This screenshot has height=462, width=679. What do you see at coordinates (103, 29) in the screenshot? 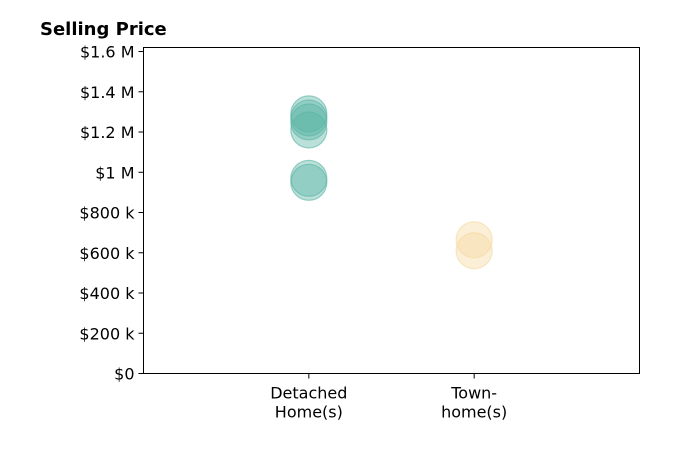
I see `chart-title: Selling Price` at bounding box center [103, 29].